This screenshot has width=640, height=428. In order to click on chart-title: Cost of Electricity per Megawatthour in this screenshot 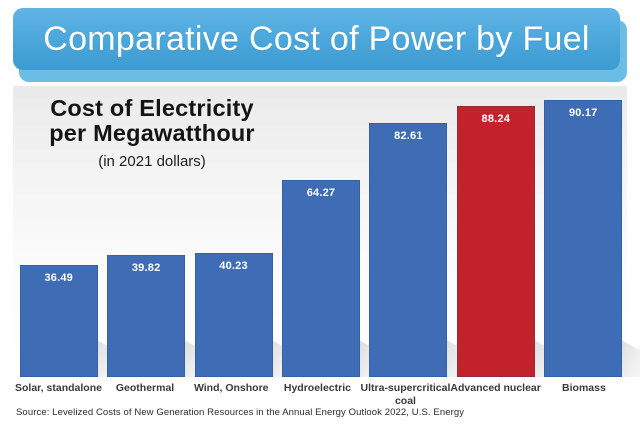, I will do `click(152, 121)`.